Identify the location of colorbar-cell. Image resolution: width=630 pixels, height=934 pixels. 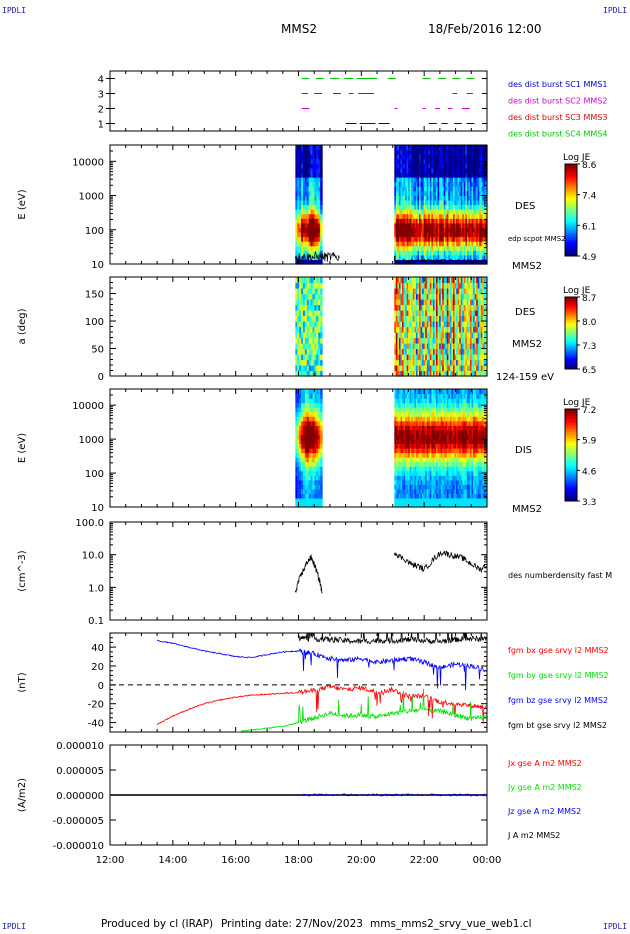
(571, 343).